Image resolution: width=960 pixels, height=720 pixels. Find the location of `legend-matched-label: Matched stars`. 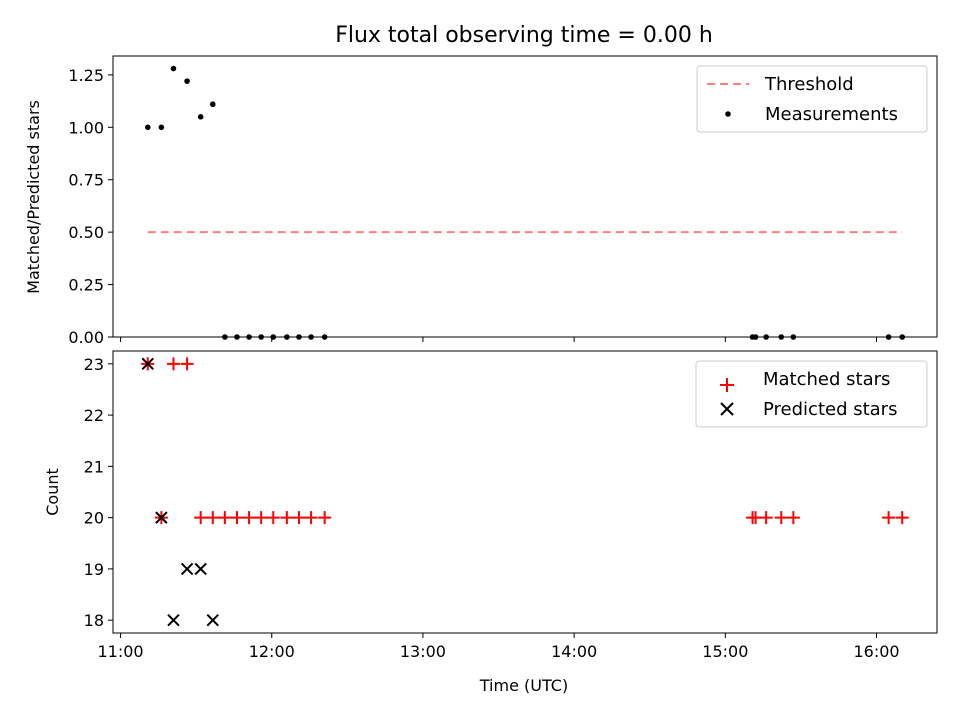

legend-matched-label: Matched stars is located at coordinates (826, 379).